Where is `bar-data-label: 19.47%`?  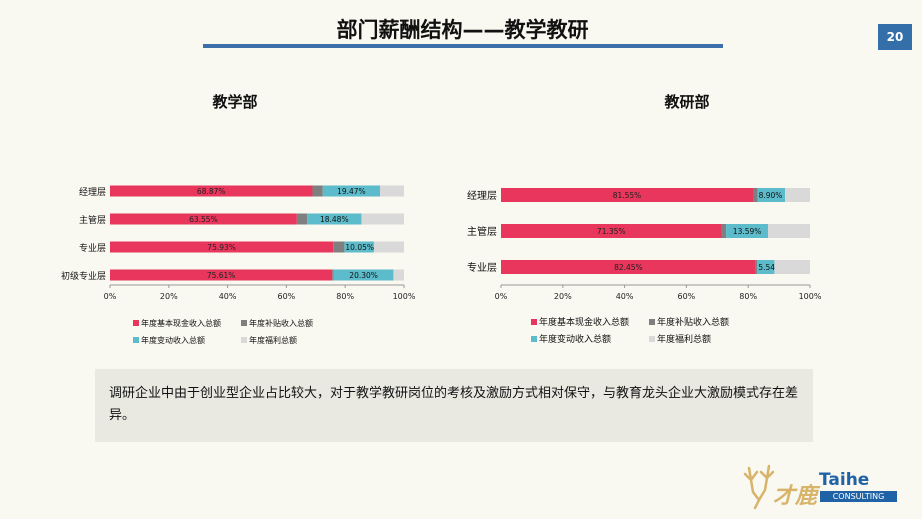
bar-data-label: 19.47% is located at coordinates (351, 191).